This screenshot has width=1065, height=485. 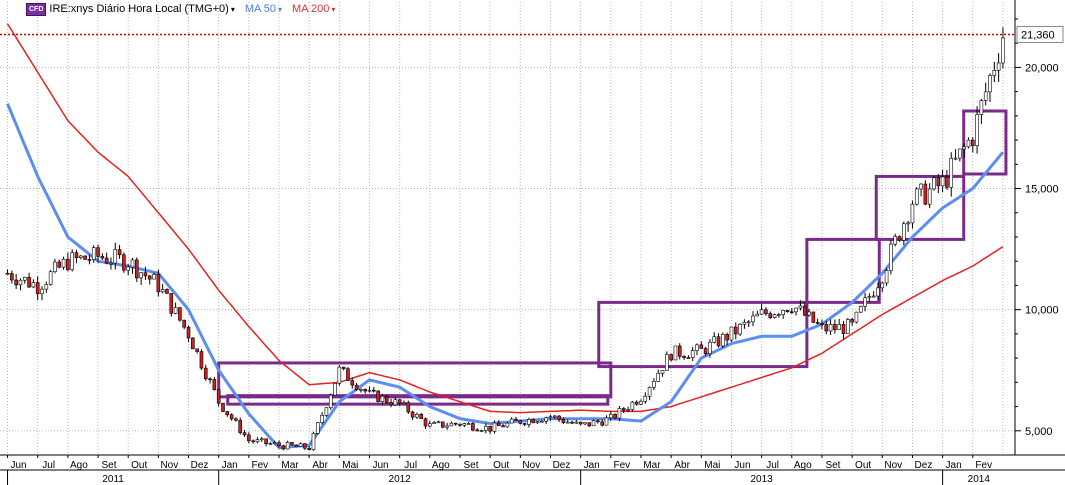 What do you see at coordinates (36, 9) in the screenshot?
I see `cfd-icon: CFD` at bounding box center [36, 9].